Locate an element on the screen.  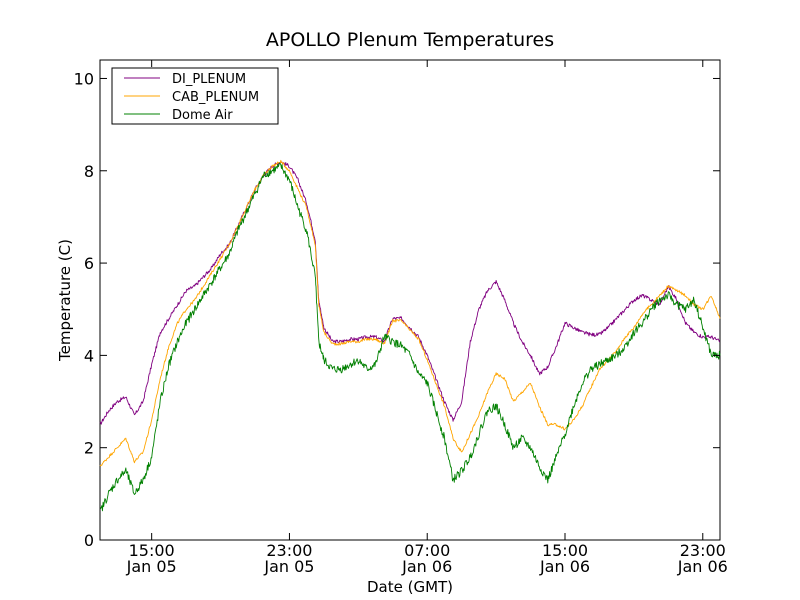
x-axis-label: Date (GMT) is located at coordinates (410, 587).